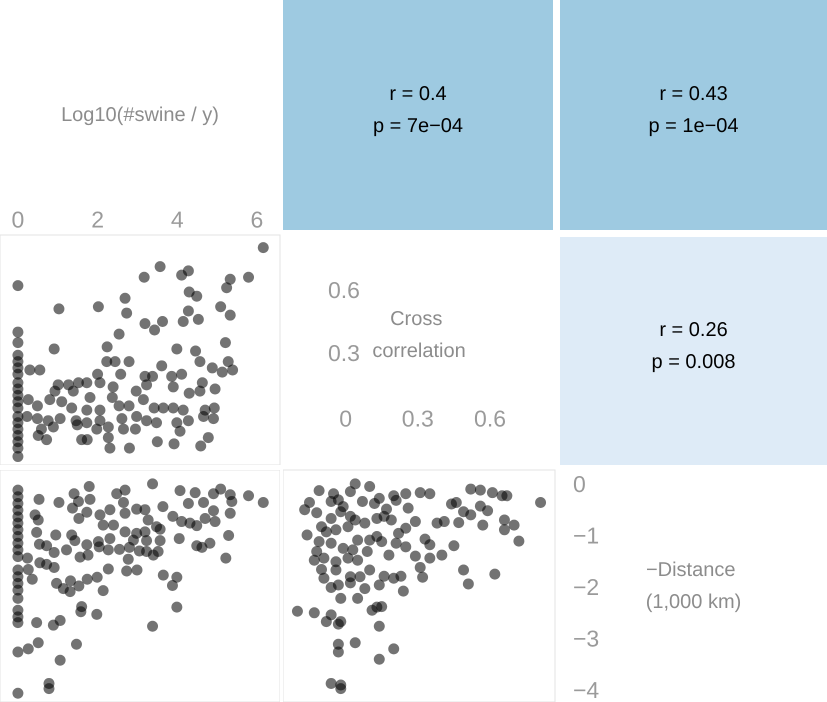 This screenshot has height=702, width=827. Describe the element at coordinates (257, 219) in the screenshot. I see `x-tick-label: 6` at that location.